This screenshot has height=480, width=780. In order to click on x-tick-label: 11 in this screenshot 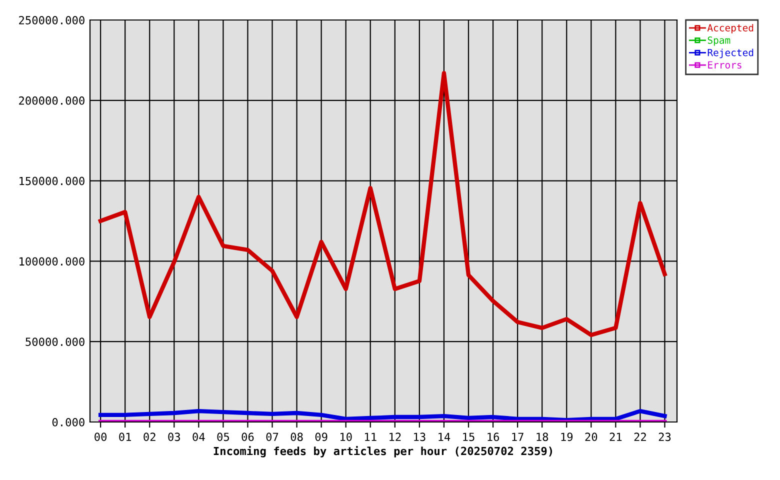, I will do `click(370, 436)`.